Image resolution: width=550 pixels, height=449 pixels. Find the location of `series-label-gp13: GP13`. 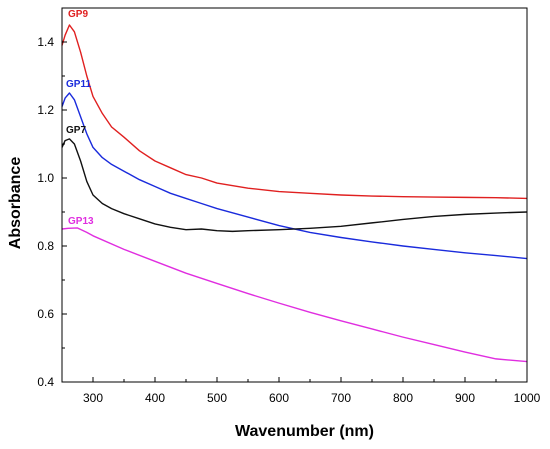

series-label-gp13: GP13 is located at coordinates (81, 221).